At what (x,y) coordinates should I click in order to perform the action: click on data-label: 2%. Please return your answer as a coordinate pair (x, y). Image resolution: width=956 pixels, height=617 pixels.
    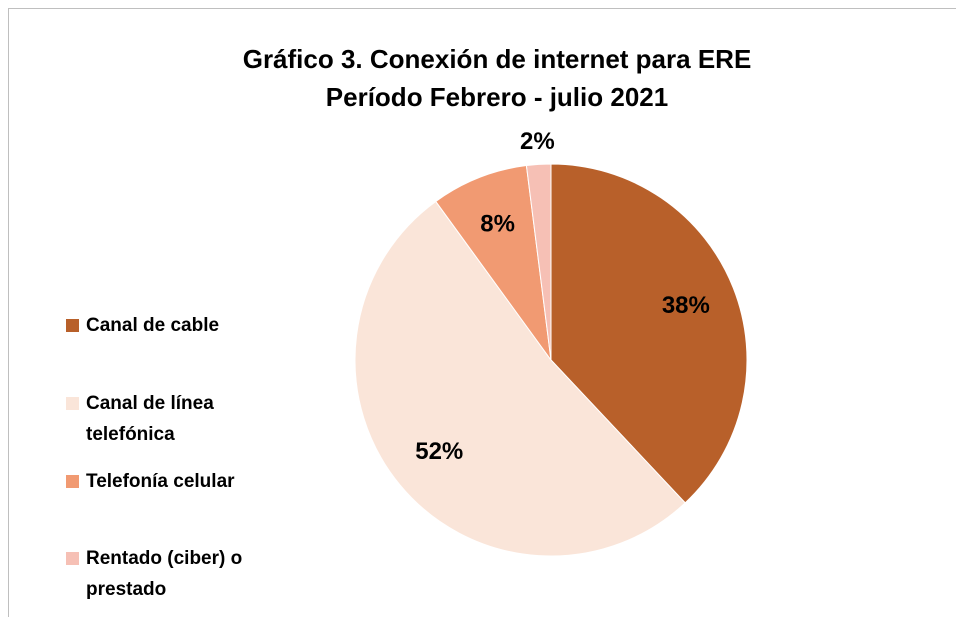
    Looking at the image, I should click on (537, 141).